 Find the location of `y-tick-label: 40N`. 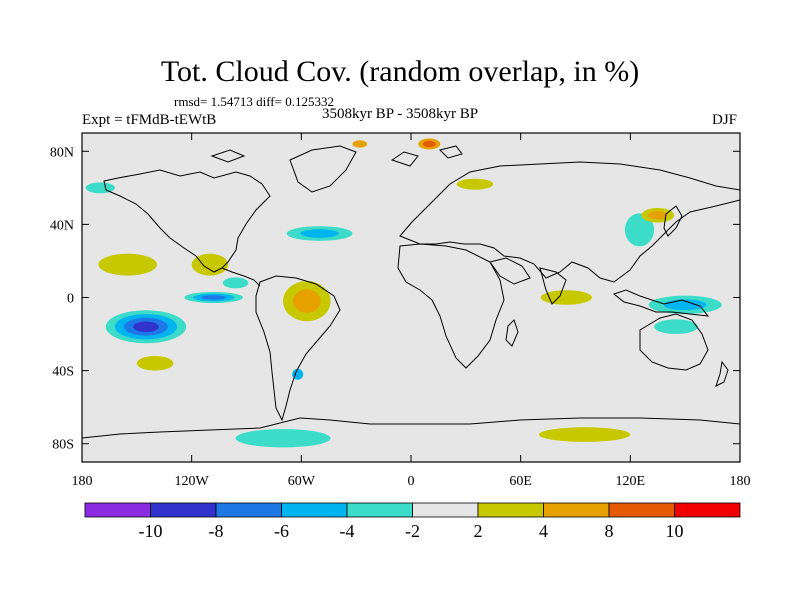

y-tick-label: 40N is located at coordinates (62, 225).